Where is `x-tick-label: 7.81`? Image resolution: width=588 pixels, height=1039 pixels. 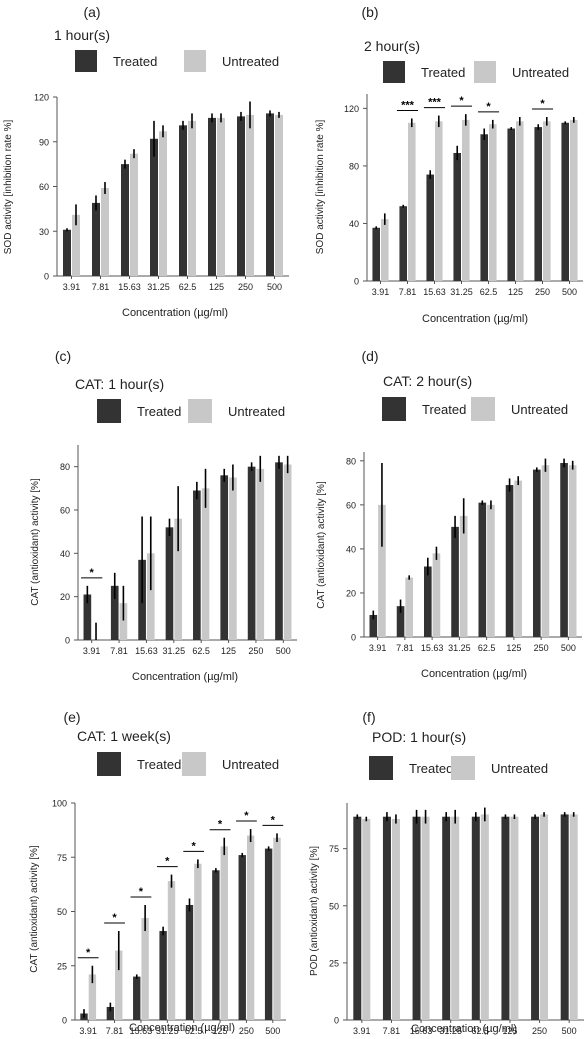
x-tick-label: 7.81 is located at coordinates (392, 1031).